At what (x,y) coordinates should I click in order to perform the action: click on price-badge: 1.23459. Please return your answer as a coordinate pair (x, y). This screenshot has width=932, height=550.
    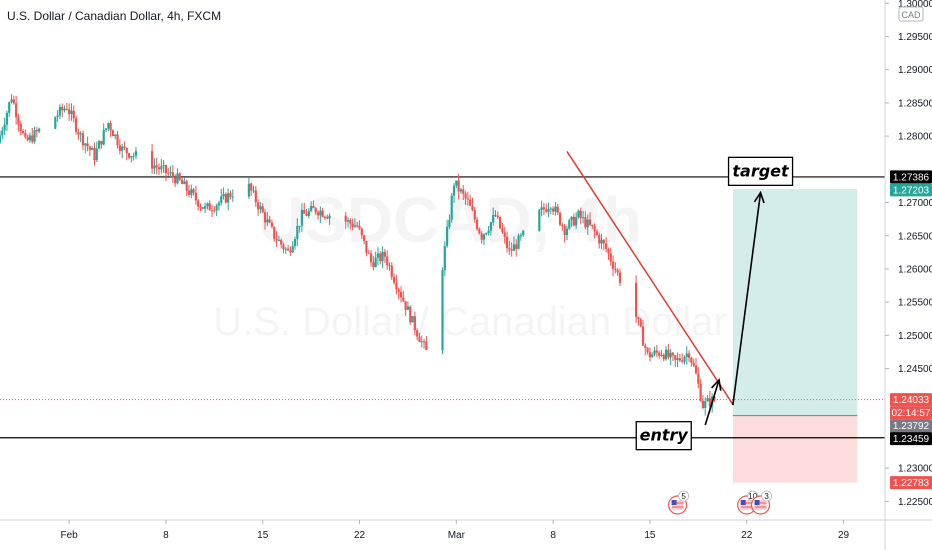
    Looking at the image, I should click on (911, 439).